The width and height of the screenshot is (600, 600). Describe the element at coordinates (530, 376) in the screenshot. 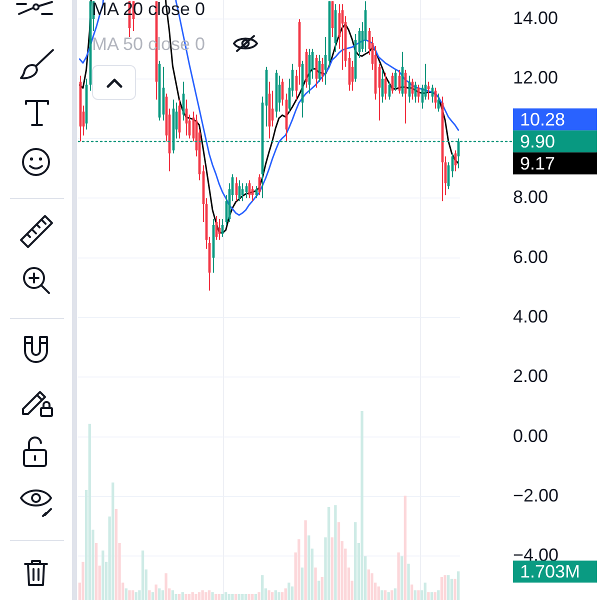

I see `y-tick-label: 2.00` at that location.